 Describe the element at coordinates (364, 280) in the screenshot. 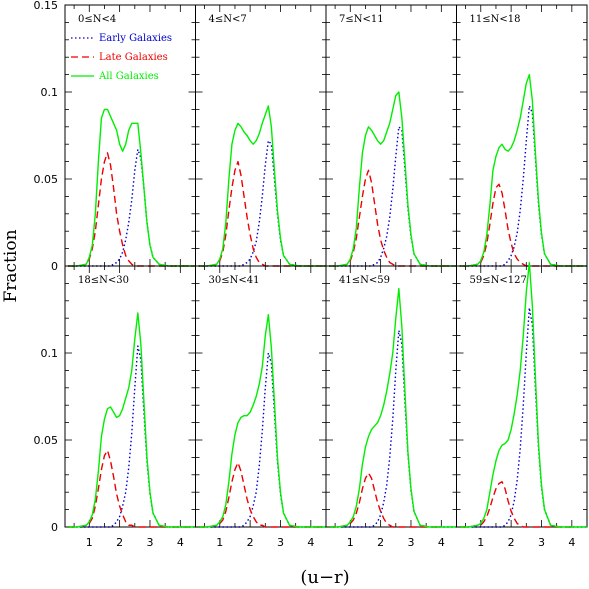

I see `panel-label: 41≤N<59` at that location.